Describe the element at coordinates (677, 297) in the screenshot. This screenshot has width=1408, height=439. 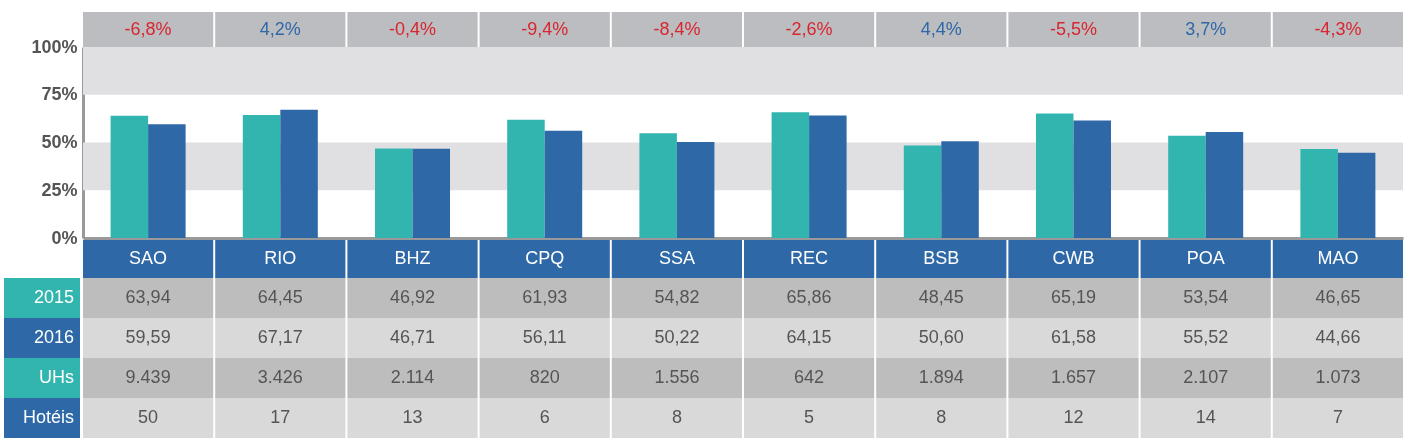
I see `data-label: 54,82` at that location.